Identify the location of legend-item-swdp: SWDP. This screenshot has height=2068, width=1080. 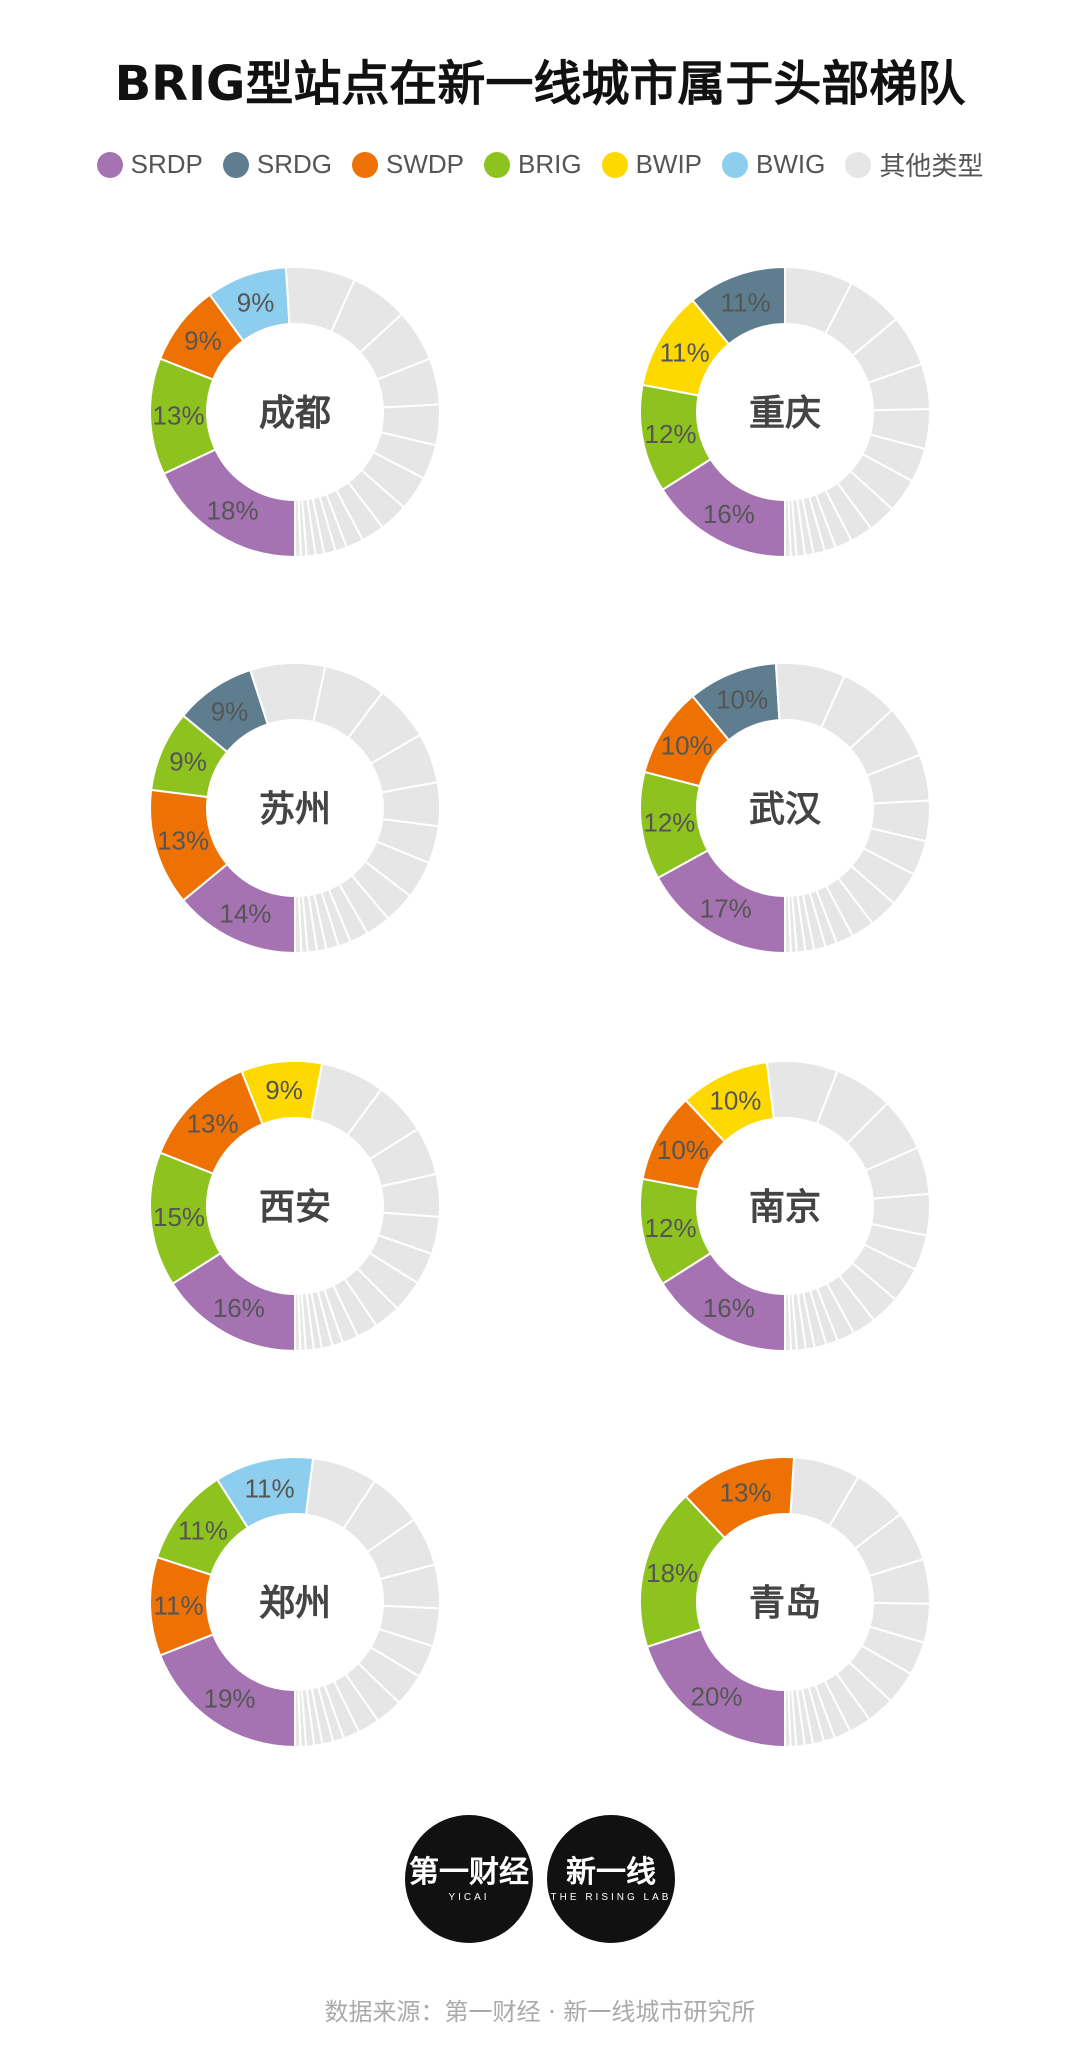
(407, 164).